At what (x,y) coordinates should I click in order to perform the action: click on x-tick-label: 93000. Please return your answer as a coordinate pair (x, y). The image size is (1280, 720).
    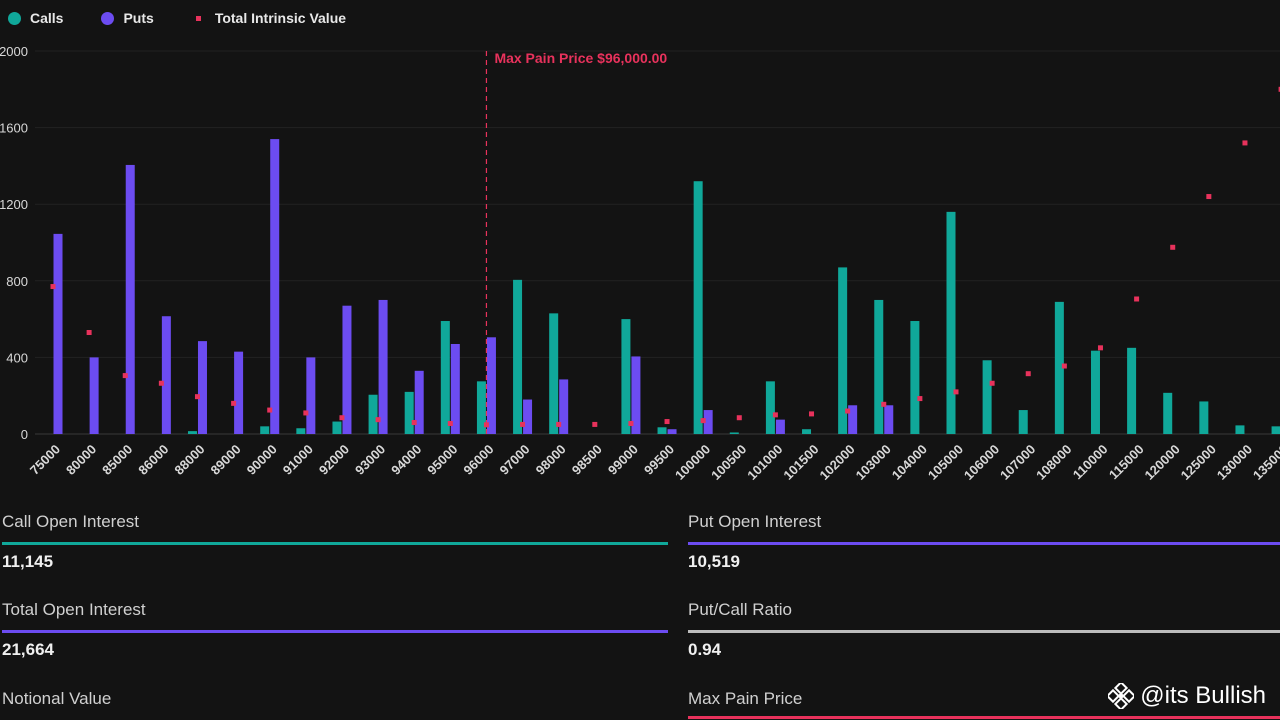
    Looking at the image, I should click on (370, 460).